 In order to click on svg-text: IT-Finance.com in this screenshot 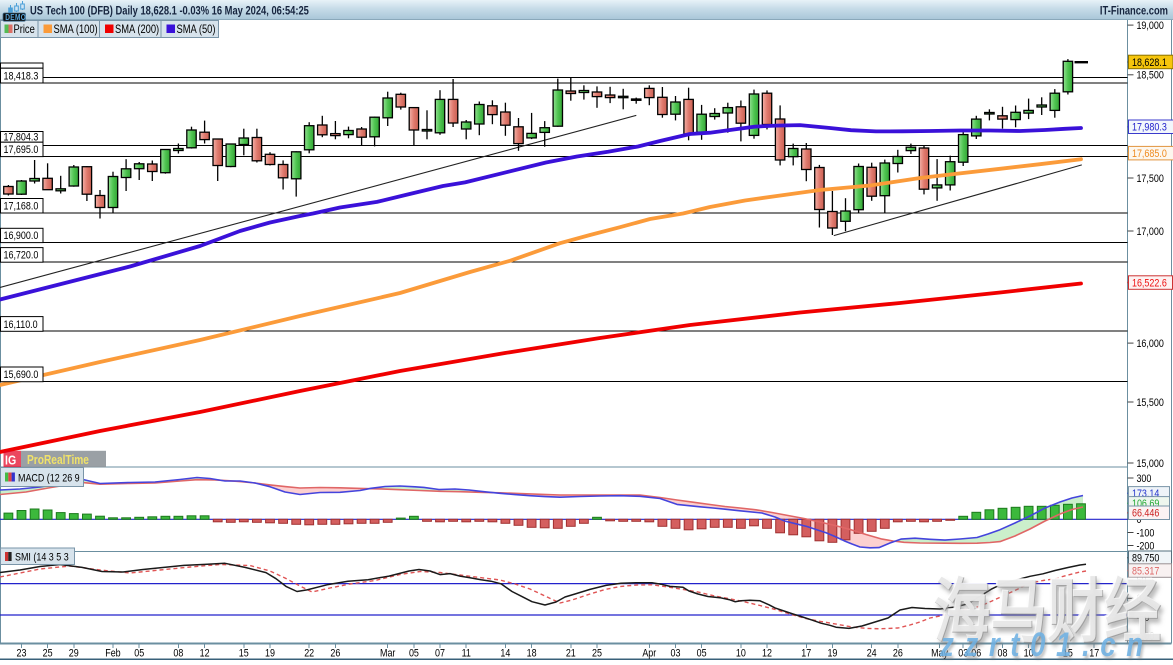, I will do `click(1134, 12)`.